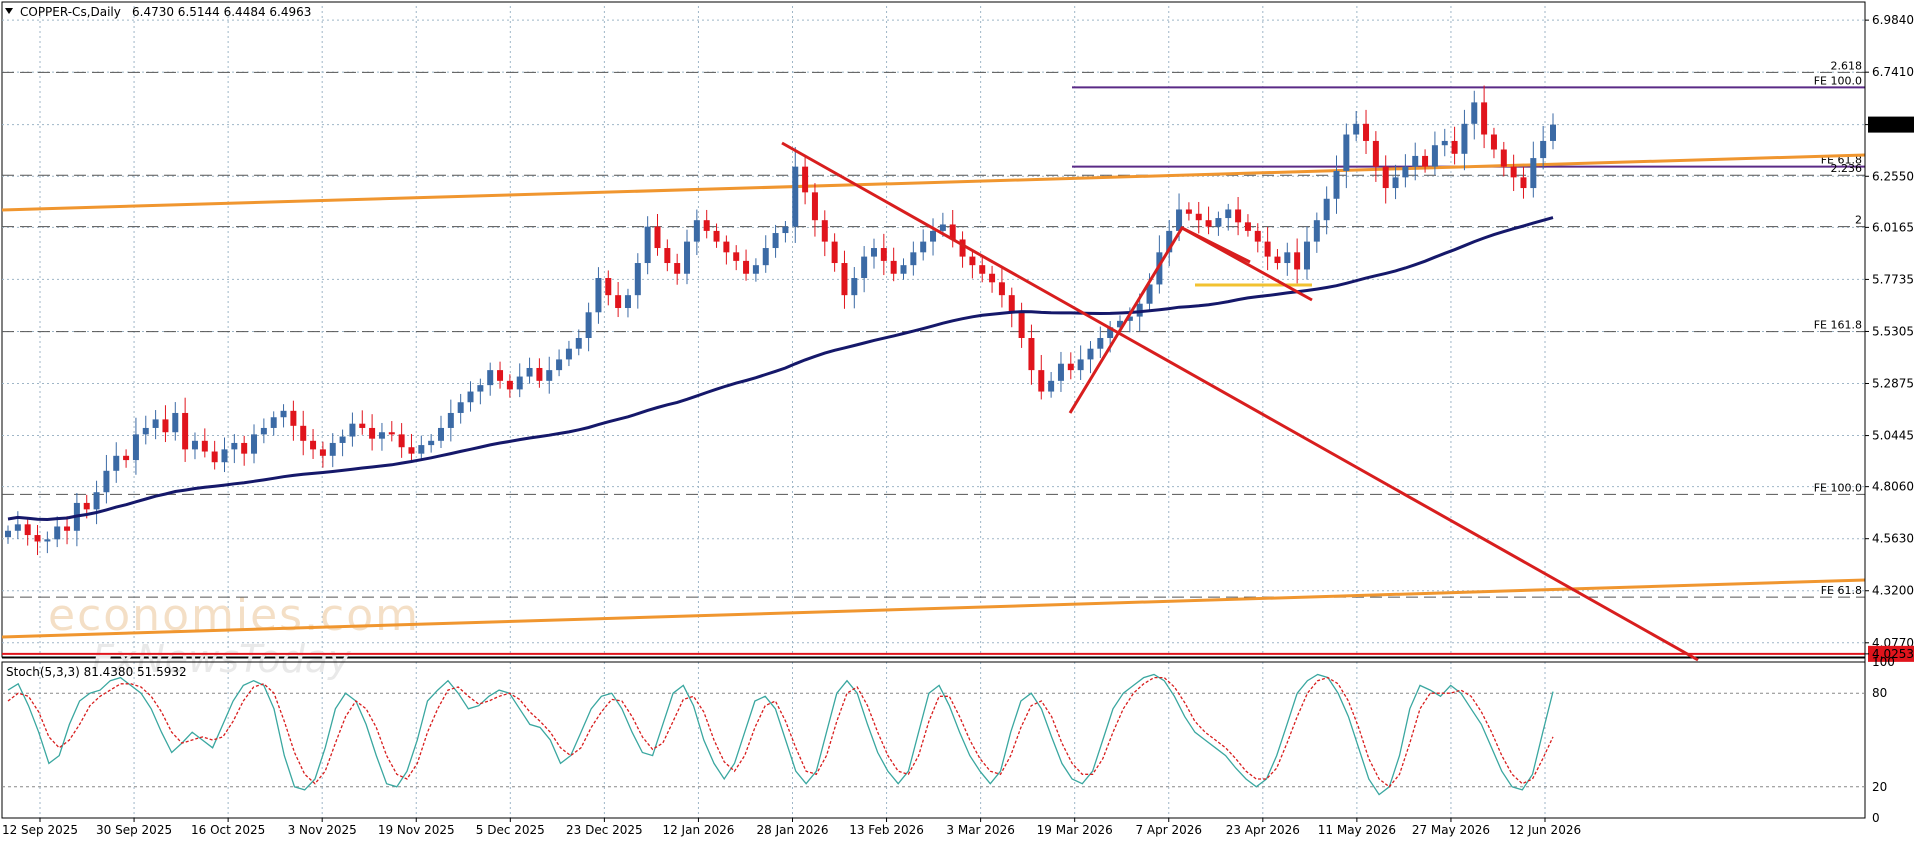 This screenshot has width=1916, height=844. I want to click on price-tick-label: 6.4963, so click(1893, 125).